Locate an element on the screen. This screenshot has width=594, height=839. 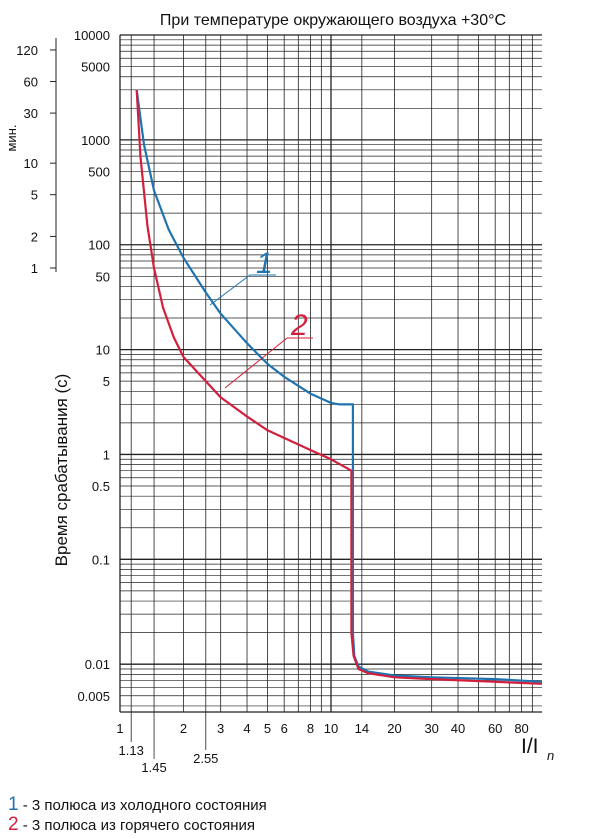
x-tick-label: 6 is located at coordinates (284, 728).